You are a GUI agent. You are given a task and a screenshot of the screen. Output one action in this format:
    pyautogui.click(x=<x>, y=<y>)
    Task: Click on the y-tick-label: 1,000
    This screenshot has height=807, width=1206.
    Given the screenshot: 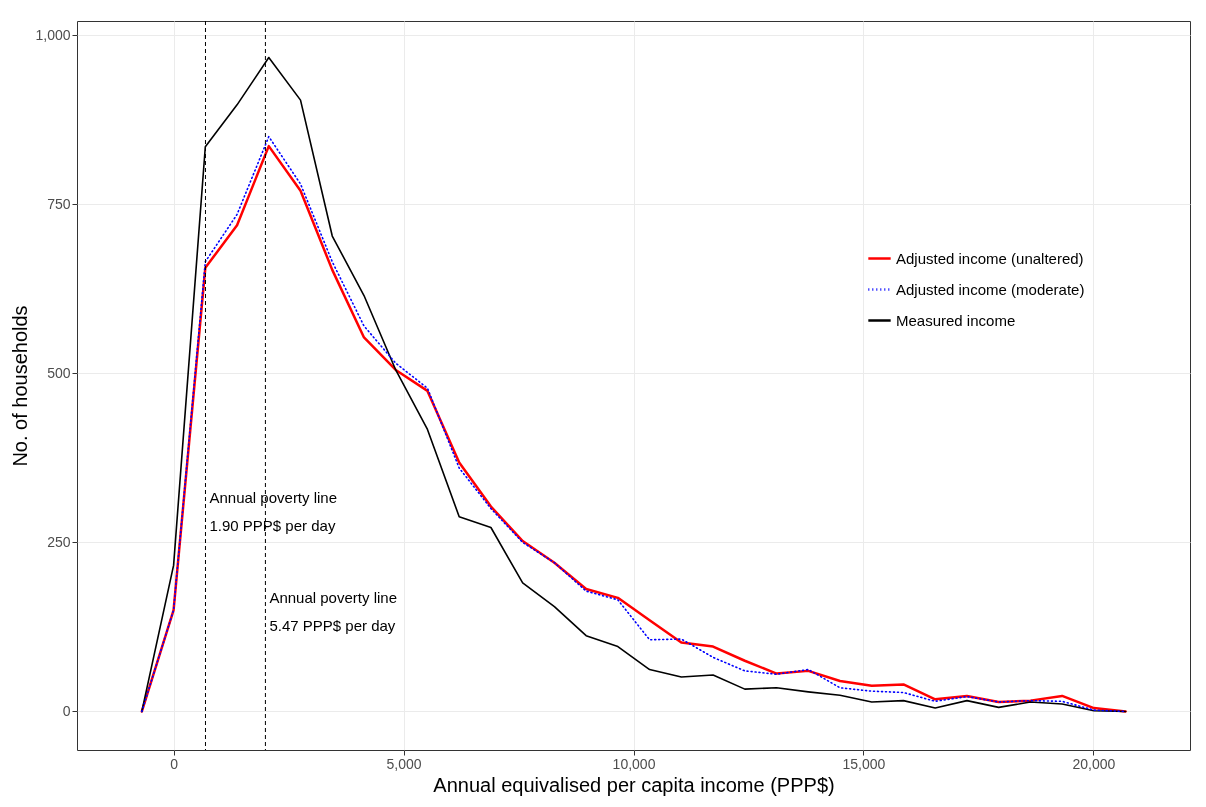 What is the action you would take?
    pyautogui.click(x=53, y=34)
    